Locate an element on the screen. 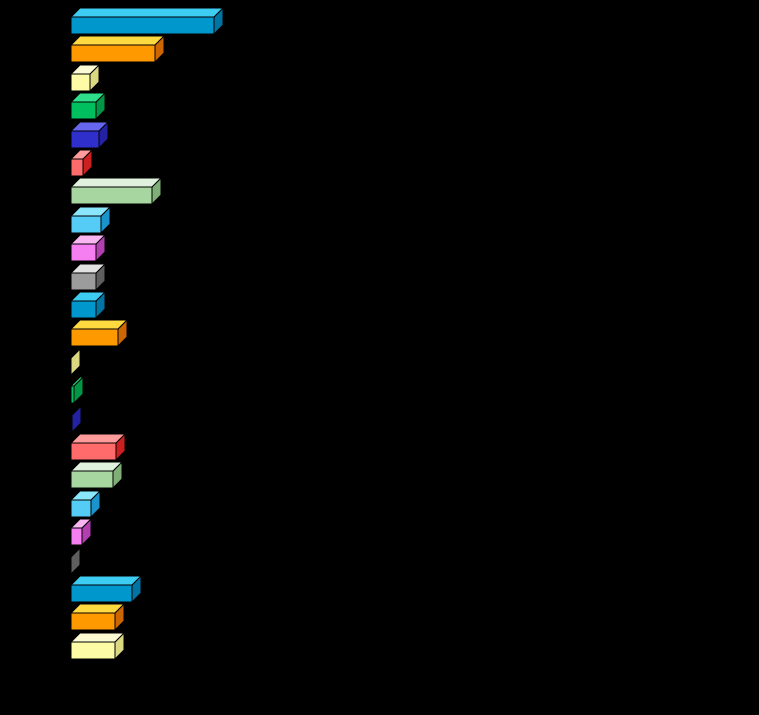  bar-8: 23 is located at coordinates (90, 220).